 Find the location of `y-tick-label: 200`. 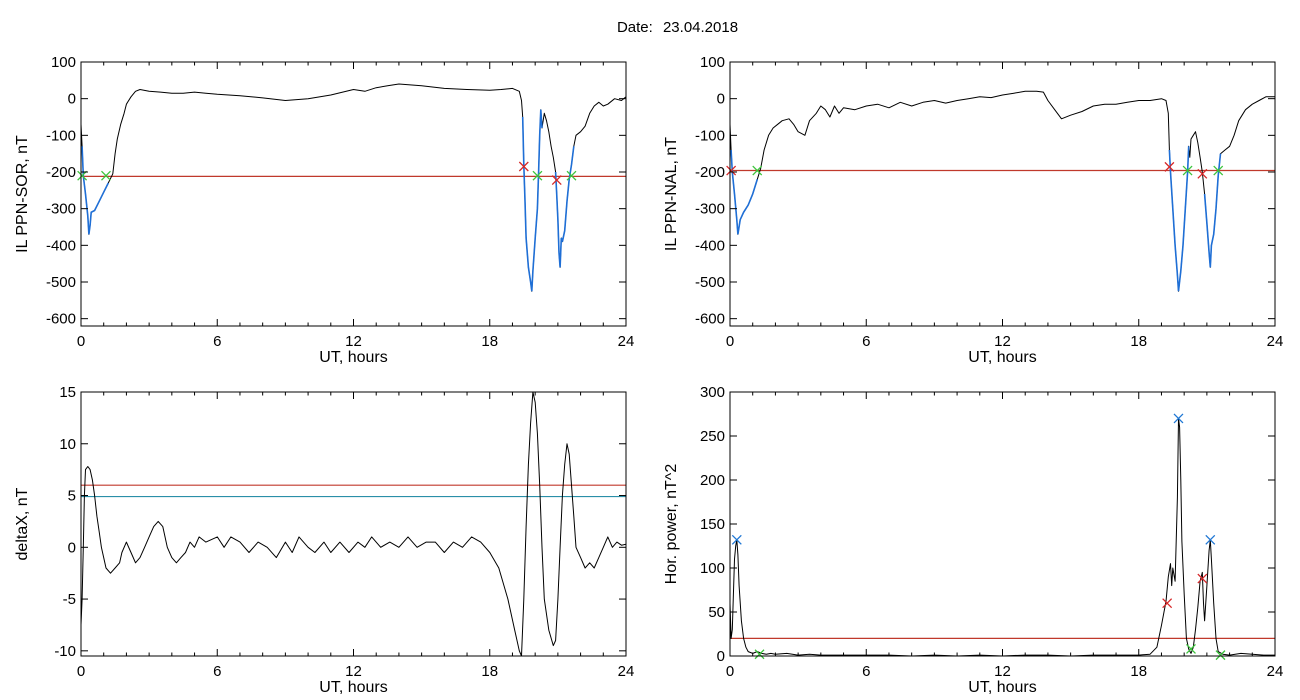

y-tick-label: 200 is located at coordinates (712, 480).